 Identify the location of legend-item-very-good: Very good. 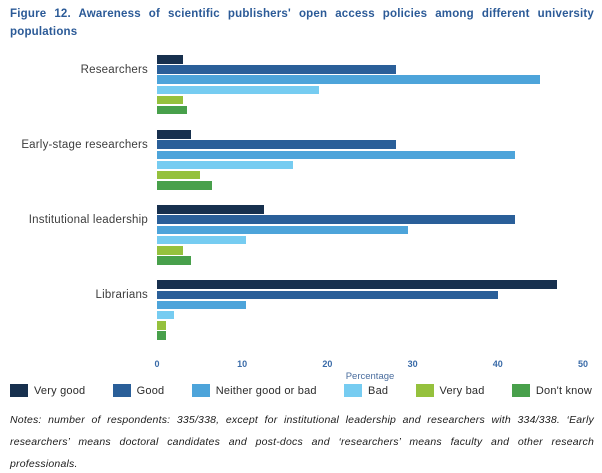
(47, 390).